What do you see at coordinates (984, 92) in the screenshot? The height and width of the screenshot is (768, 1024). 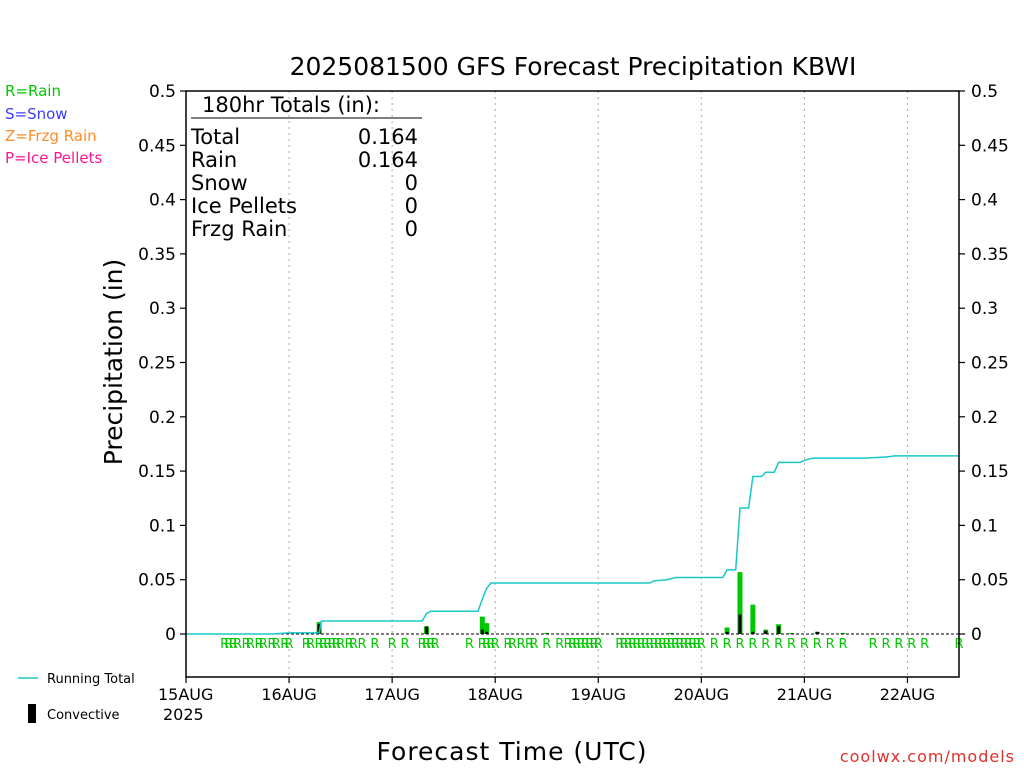 I see `y-tick-label-right-10: 0.5` at bounding box center [984, 92].